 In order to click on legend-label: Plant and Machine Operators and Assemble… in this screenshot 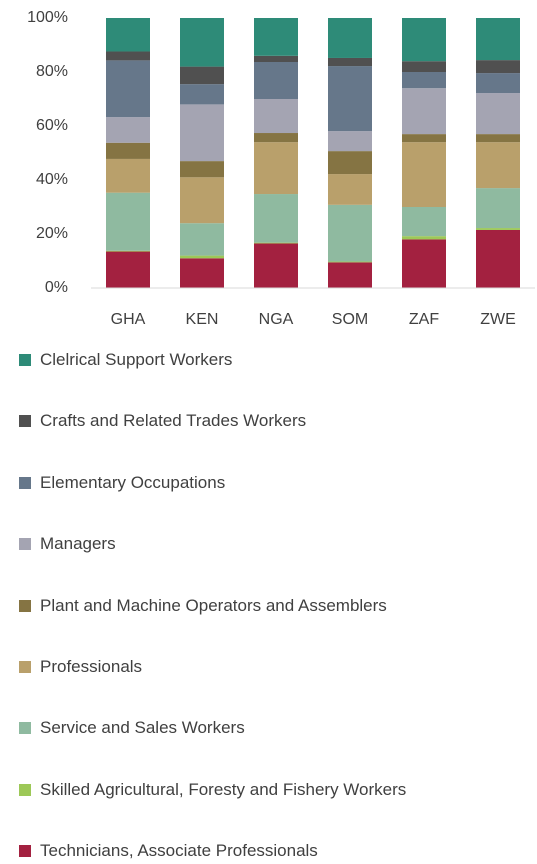, I will do `click(213, 605)`.